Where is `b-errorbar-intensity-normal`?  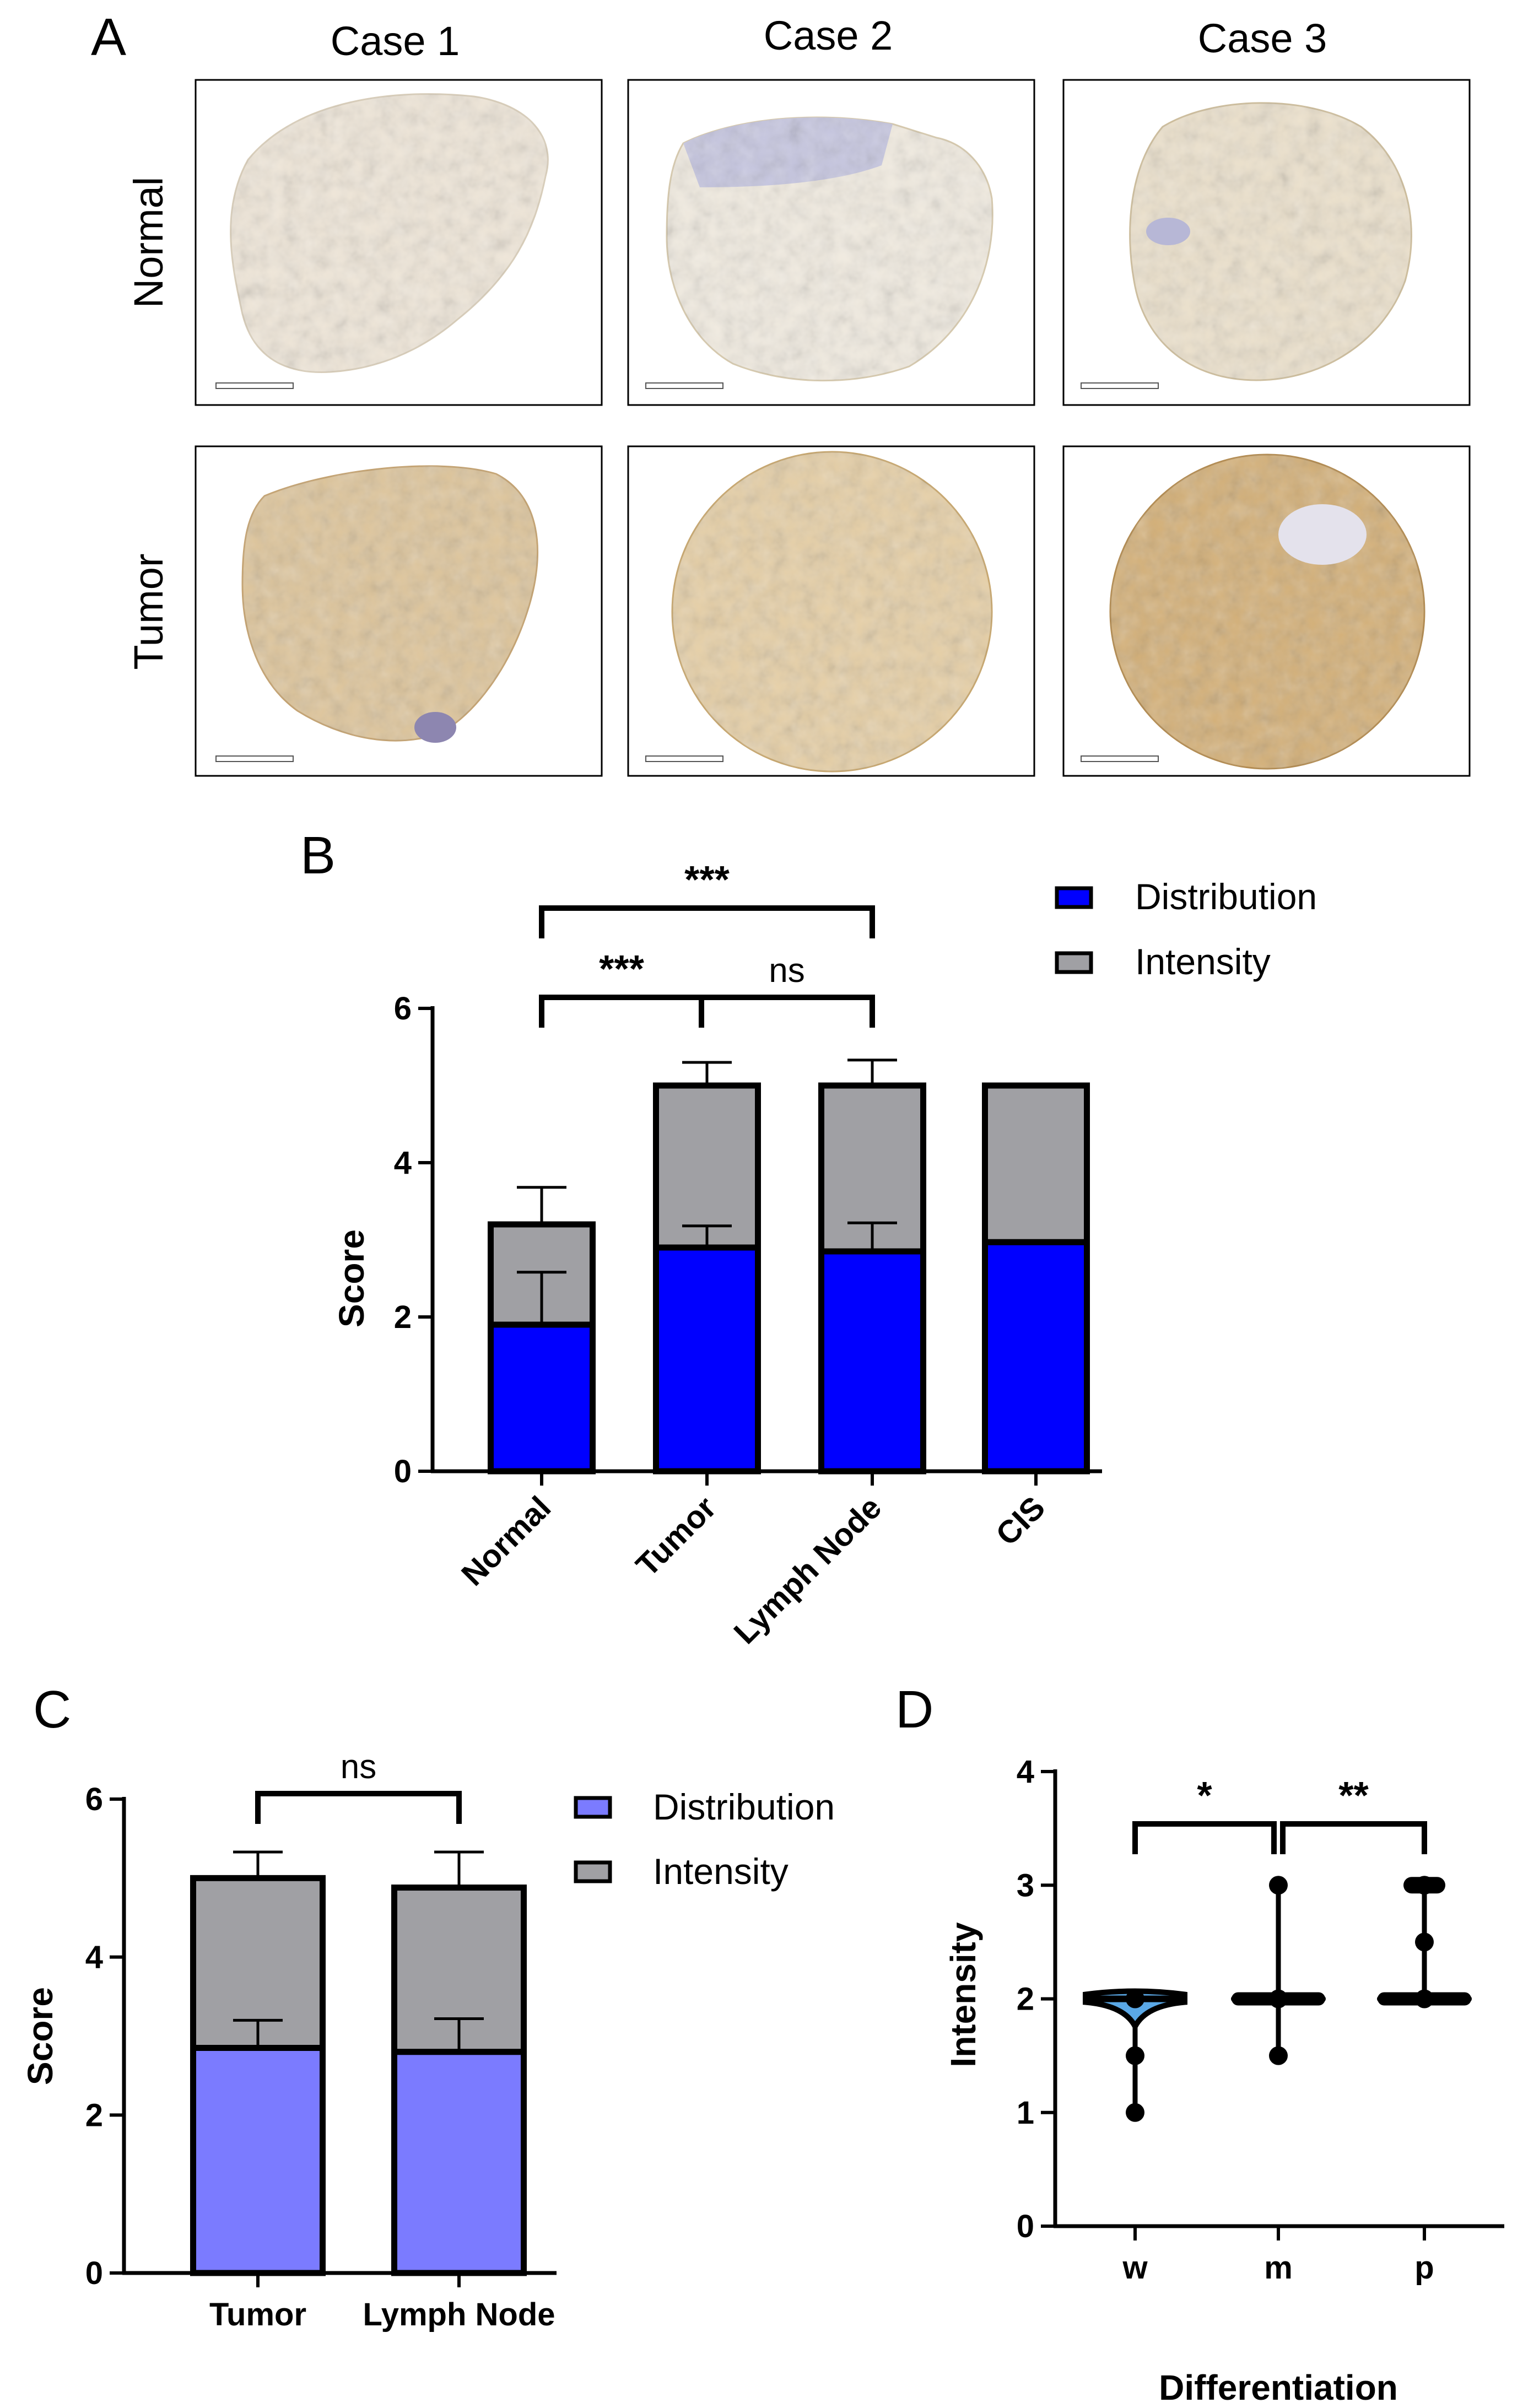 b-errorbar-intensity-normal is located at coordinates (541, 1205).